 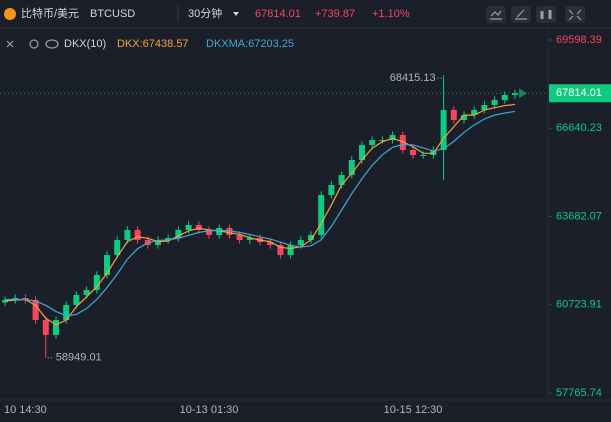 What do you see at coordinates (391, 14) in the screenshot?
I see `header-change-pct: +1.10%` at bounding box center [391, 14].